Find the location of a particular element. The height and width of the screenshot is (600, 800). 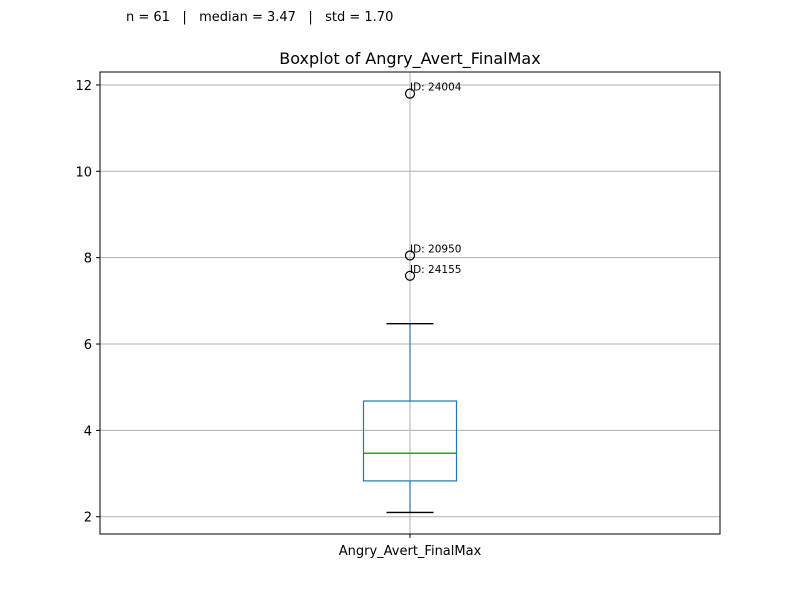

y-tick-label: 4 is located at coordinates (88, 431).